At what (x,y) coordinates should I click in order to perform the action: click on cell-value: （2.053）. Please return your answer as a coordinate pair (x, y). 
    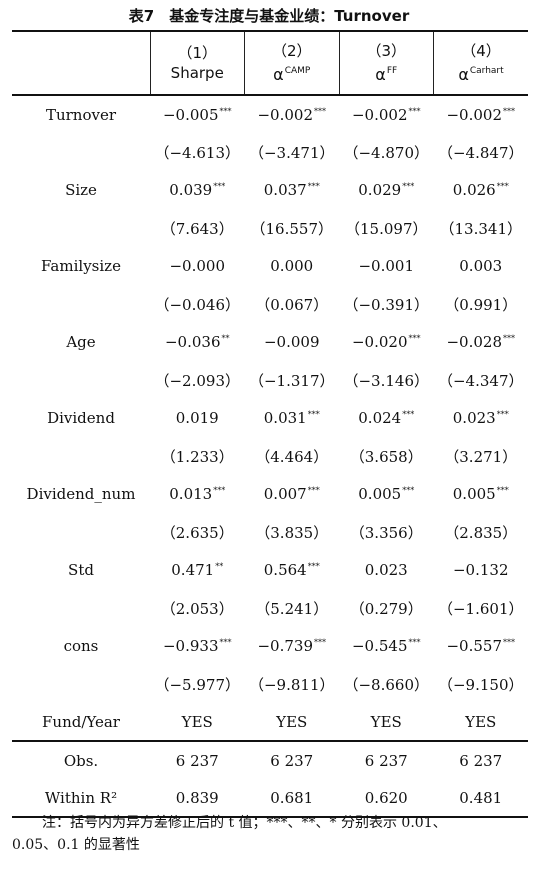
    Looking at the image, I should click on (197, 608).